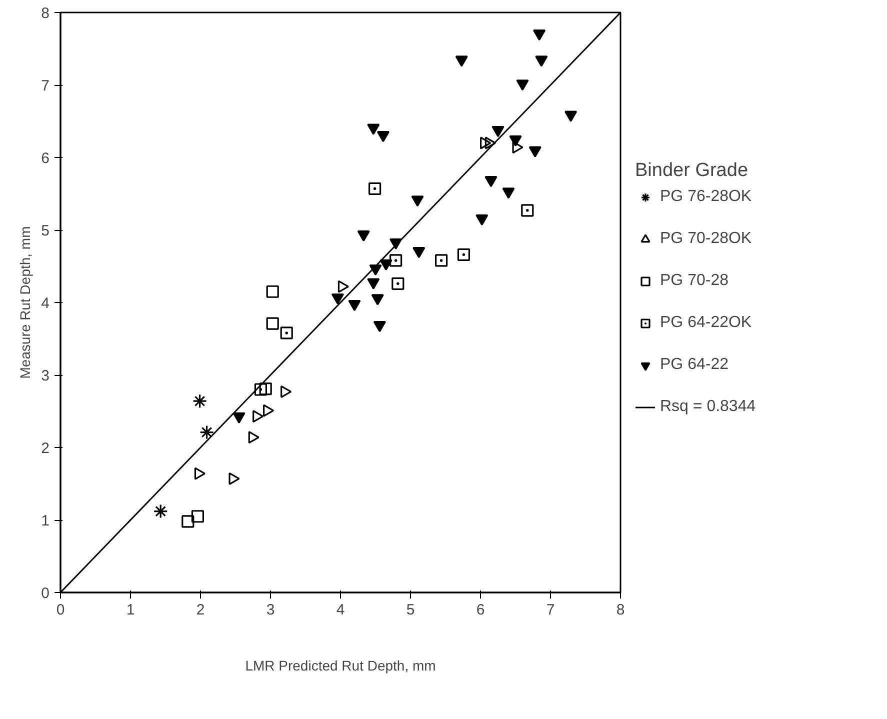 Image resolution: width=887 pixels, height=719 pixels. Describe the element at coordinates (45, 158) in the screenshot. I see `y-tick-label: 6` at that location.